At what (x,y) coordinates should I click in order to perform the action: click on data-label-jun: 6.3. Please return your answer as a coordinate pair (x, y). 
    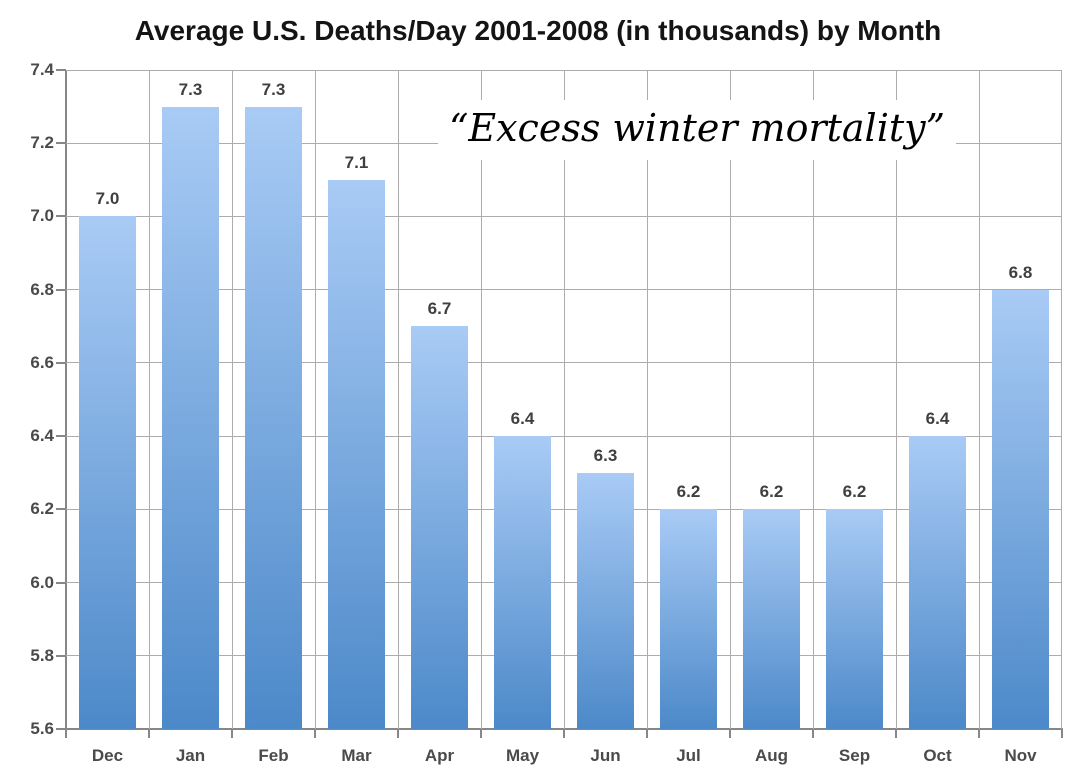
    Looking at the image, I should click on (605, 455).